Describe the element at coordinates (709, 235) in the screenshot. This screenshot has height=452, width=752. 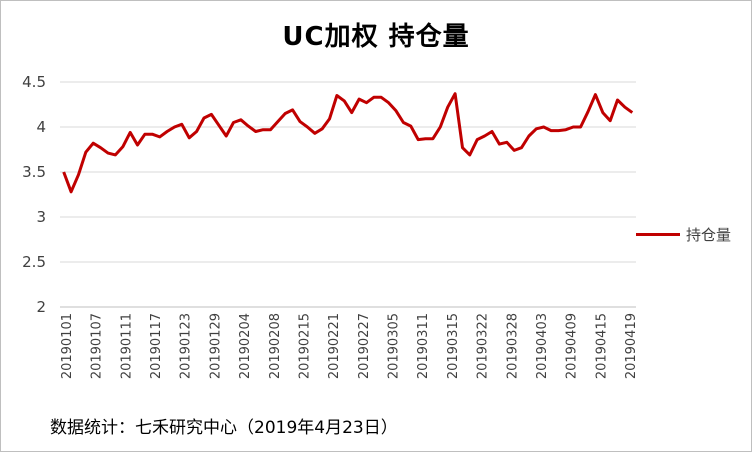
I see `legend-label: 持仓量` at that location.